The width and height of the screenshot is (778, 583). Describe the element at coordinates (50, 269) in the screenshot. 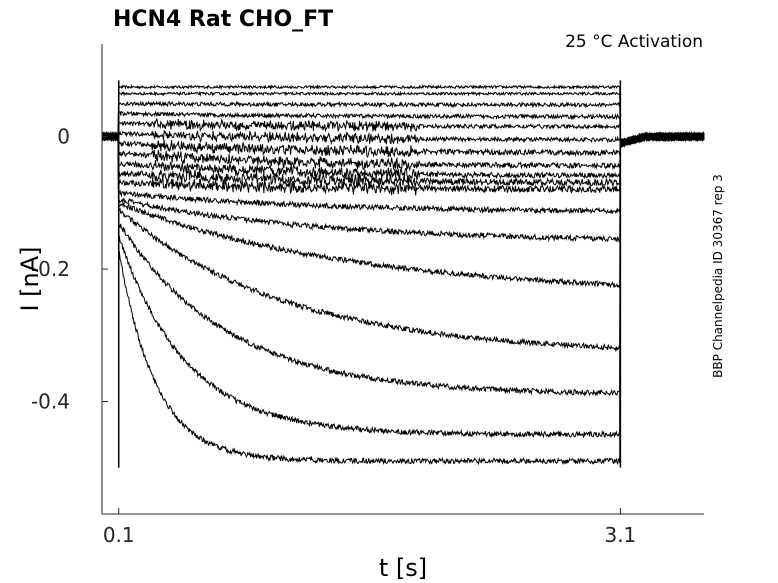

I see `y-tick-label: -0.2` at that location.